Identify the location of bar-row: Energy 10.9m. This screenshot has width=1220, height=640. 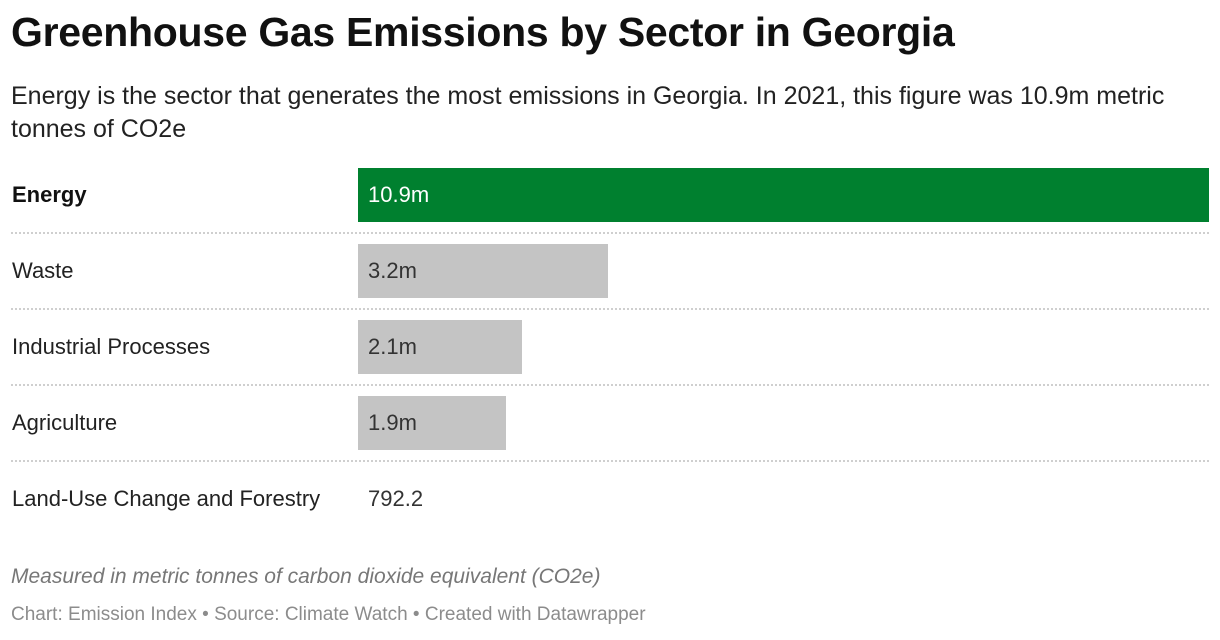
(610, 206).